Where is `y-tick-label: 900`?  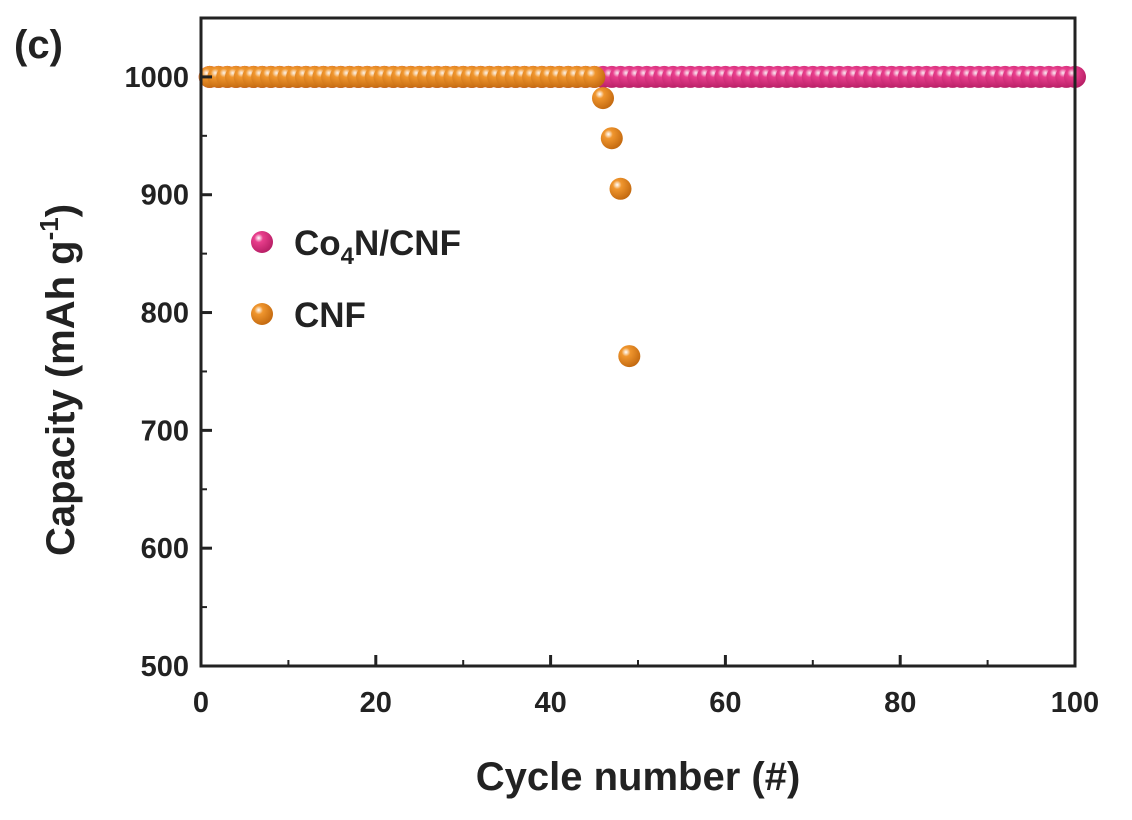 y-tick-label: 900 is located at coordinates (165, 196).